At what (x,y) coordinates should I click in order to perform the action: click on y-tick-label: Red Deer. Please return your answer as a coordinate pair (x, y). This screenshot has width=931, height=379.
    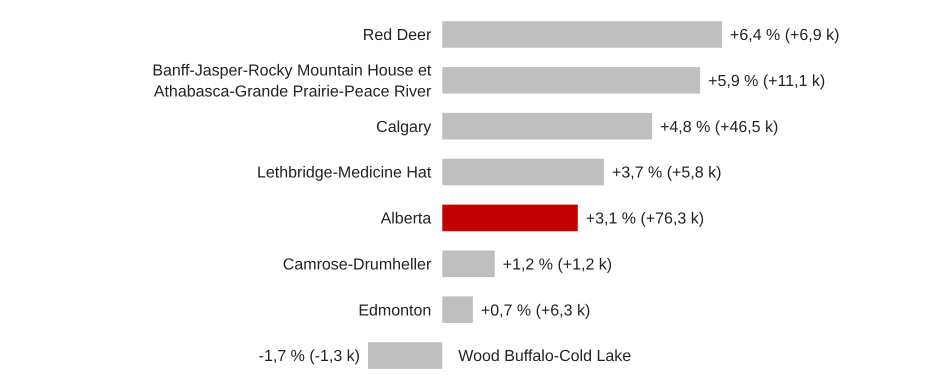
    Looking at the image, I should click on (397, 35).